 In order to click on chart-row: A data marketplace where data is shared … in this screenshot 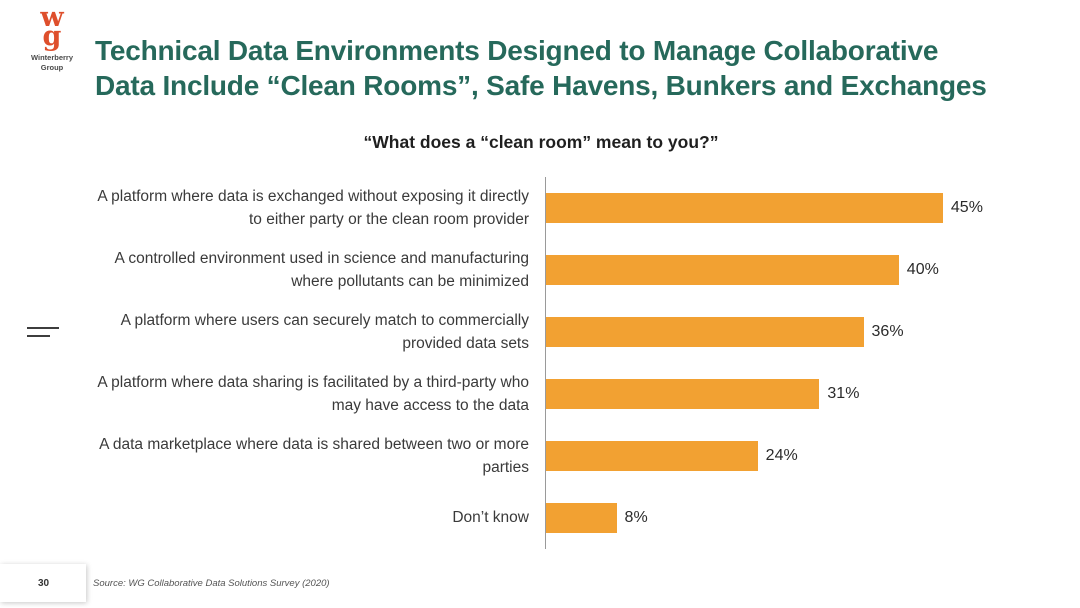, I will do `click(541, 456)`.